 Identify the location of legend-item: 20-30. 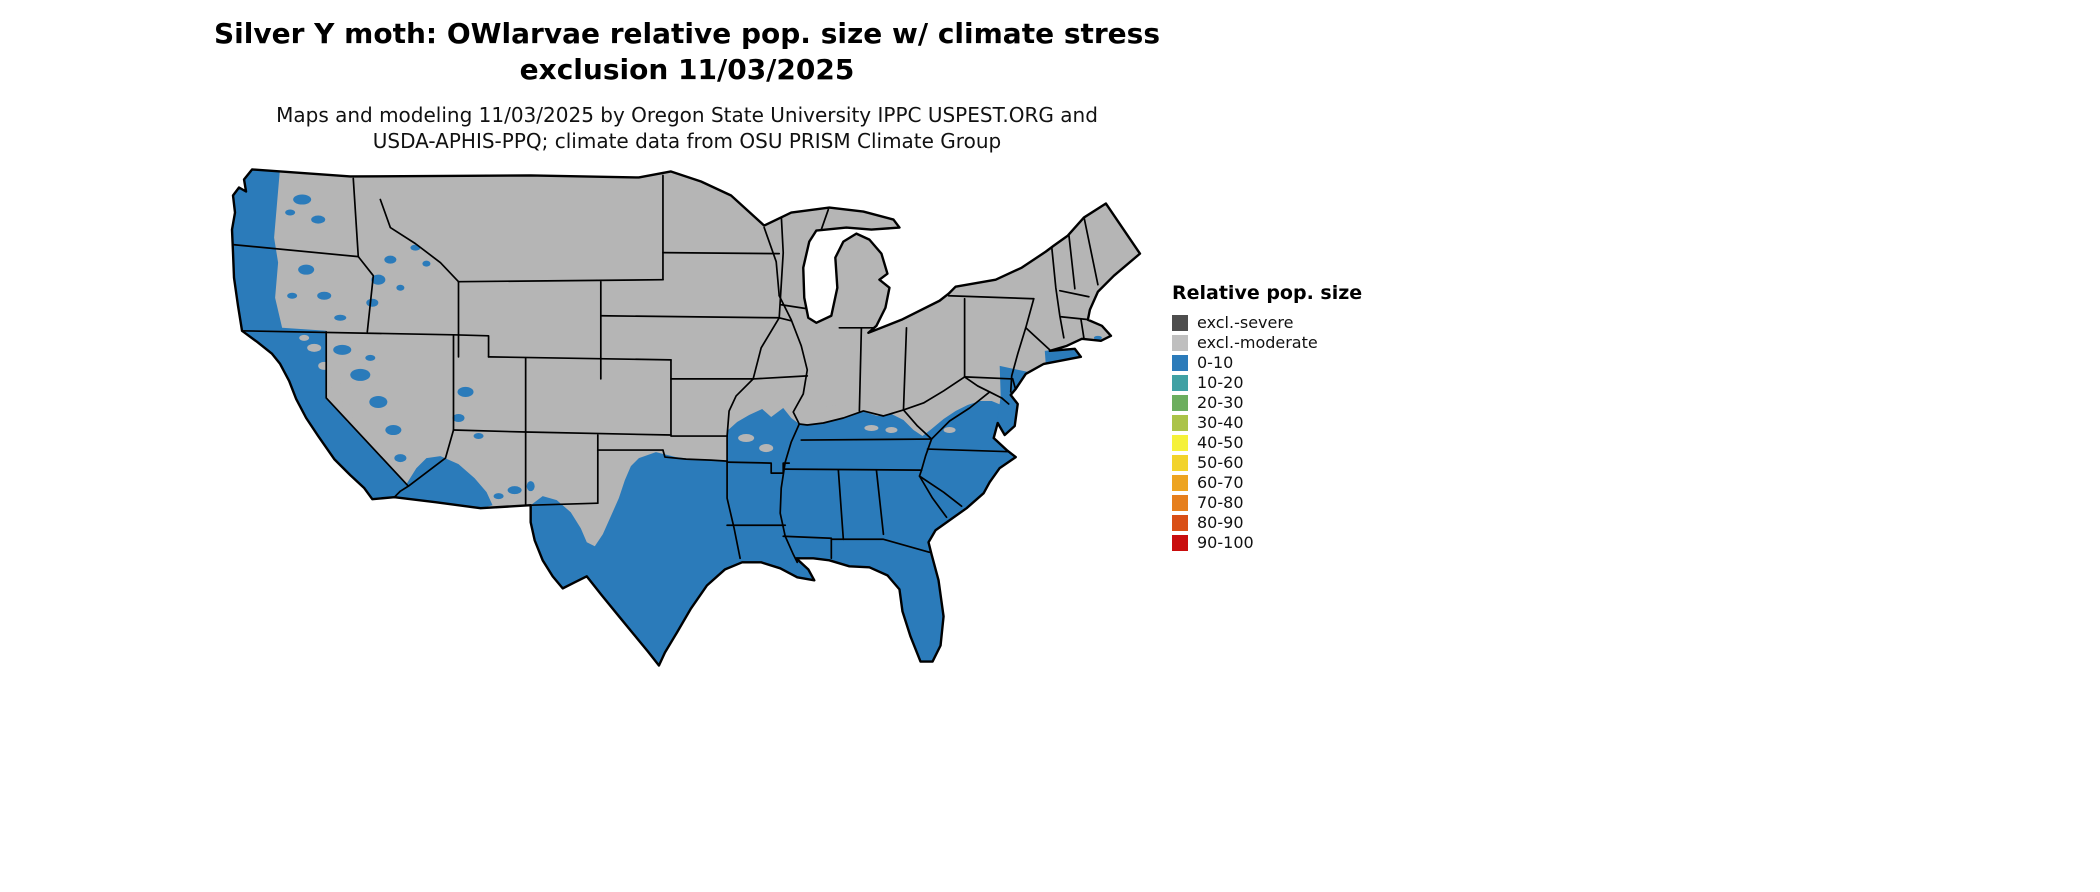
(1272, 402).